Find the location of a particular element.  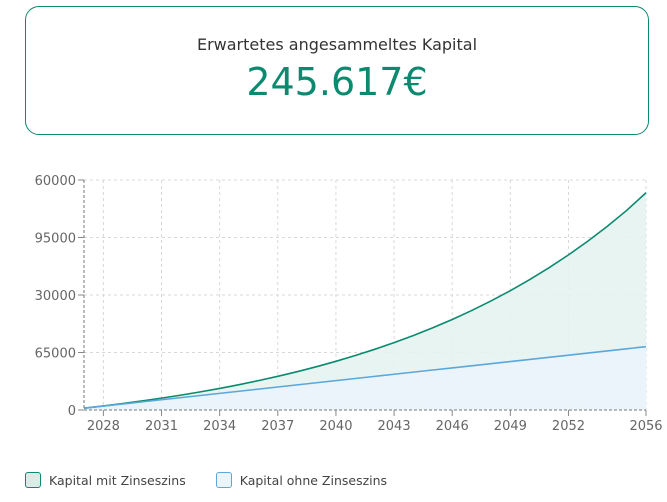

summary-value: 245.617€ is located at coordinates (337, 82).